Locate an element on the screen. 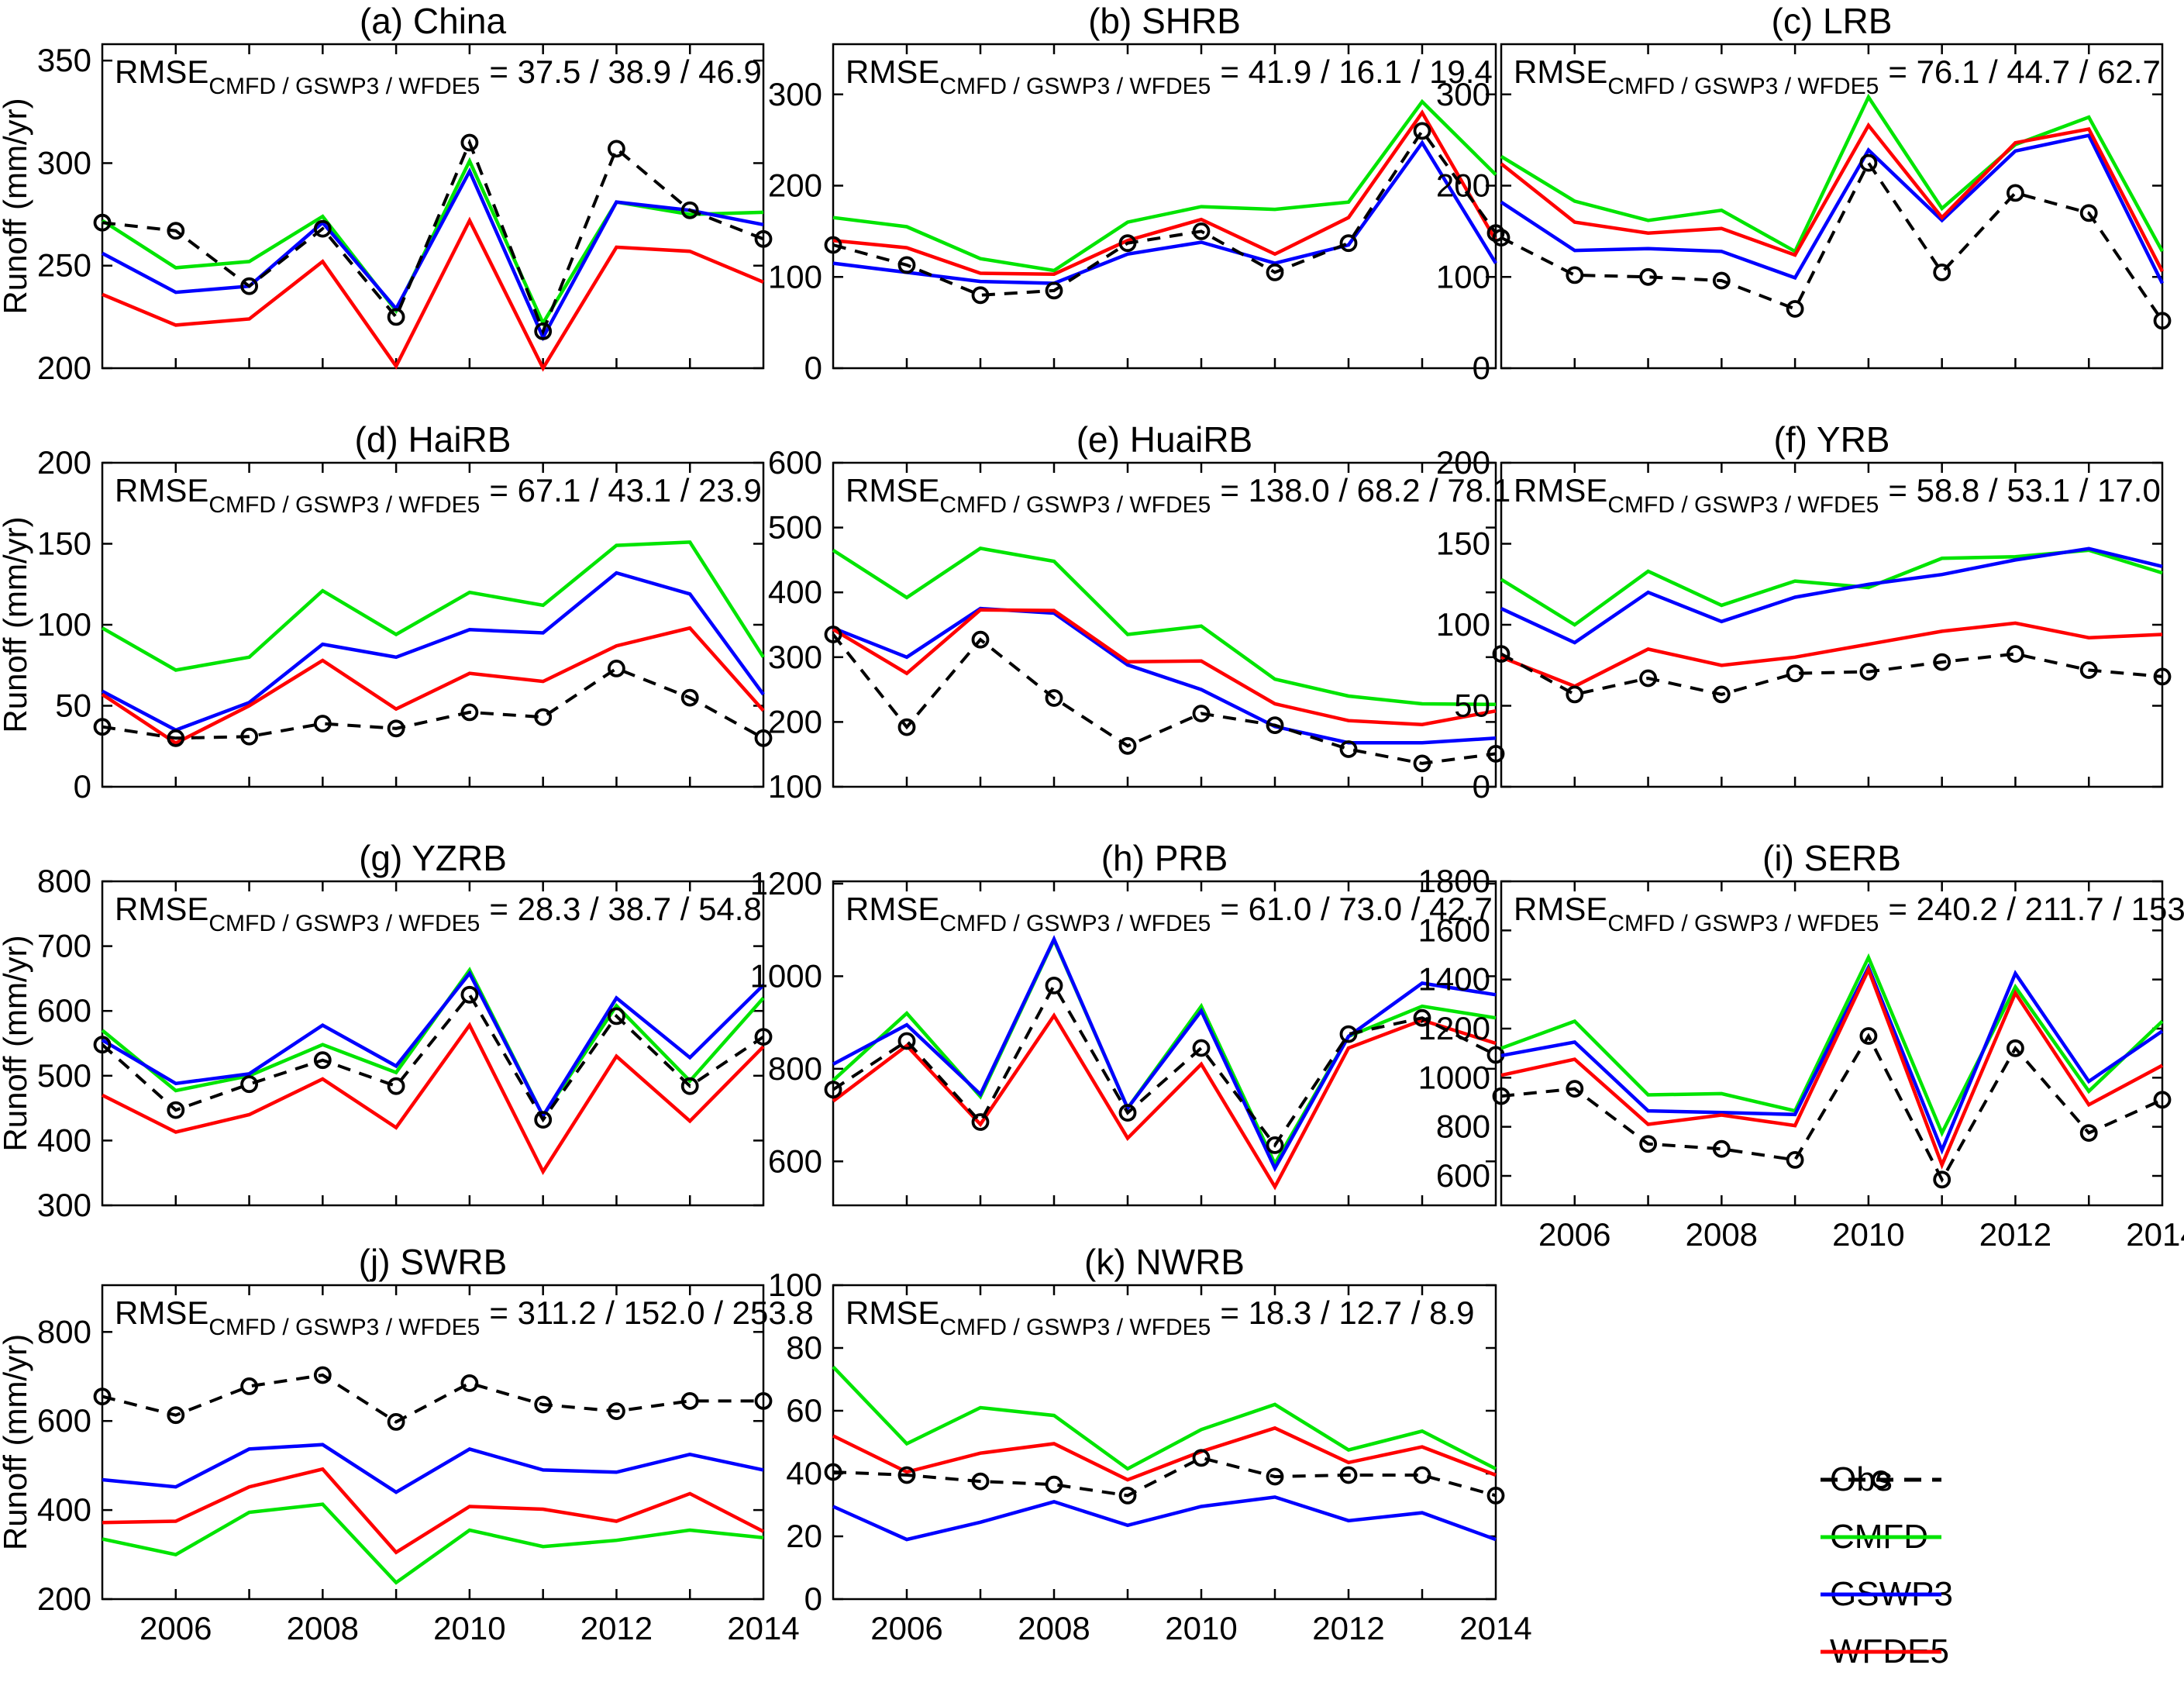 The image size is (2184, 1696). x-tick-label: 2008 is located at coordinates (323, 1628).